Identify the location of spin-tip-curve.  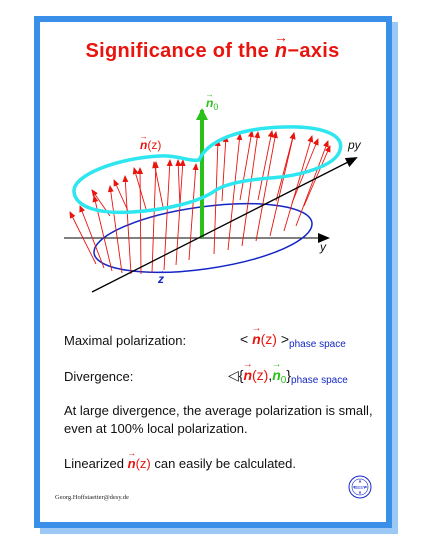
(207, 170).